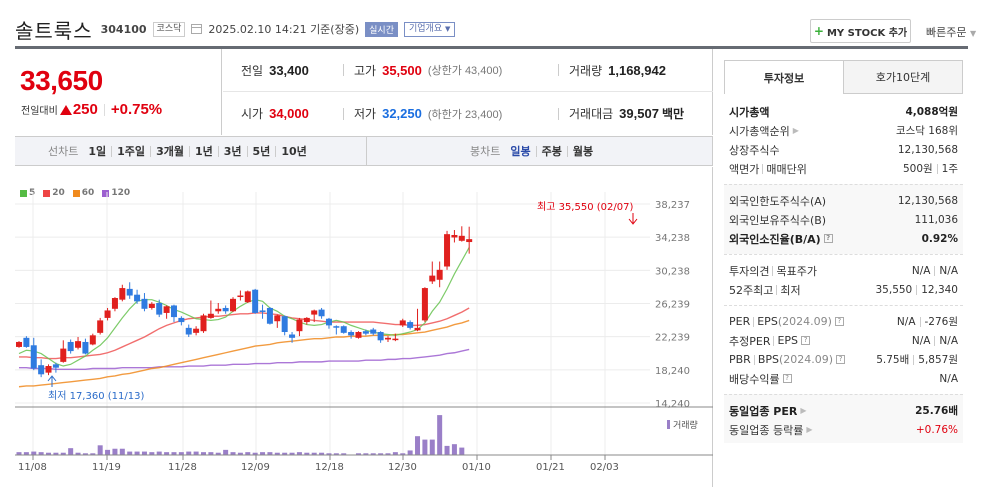  I want to click on svg-text: 22,239, so click(672, 338).